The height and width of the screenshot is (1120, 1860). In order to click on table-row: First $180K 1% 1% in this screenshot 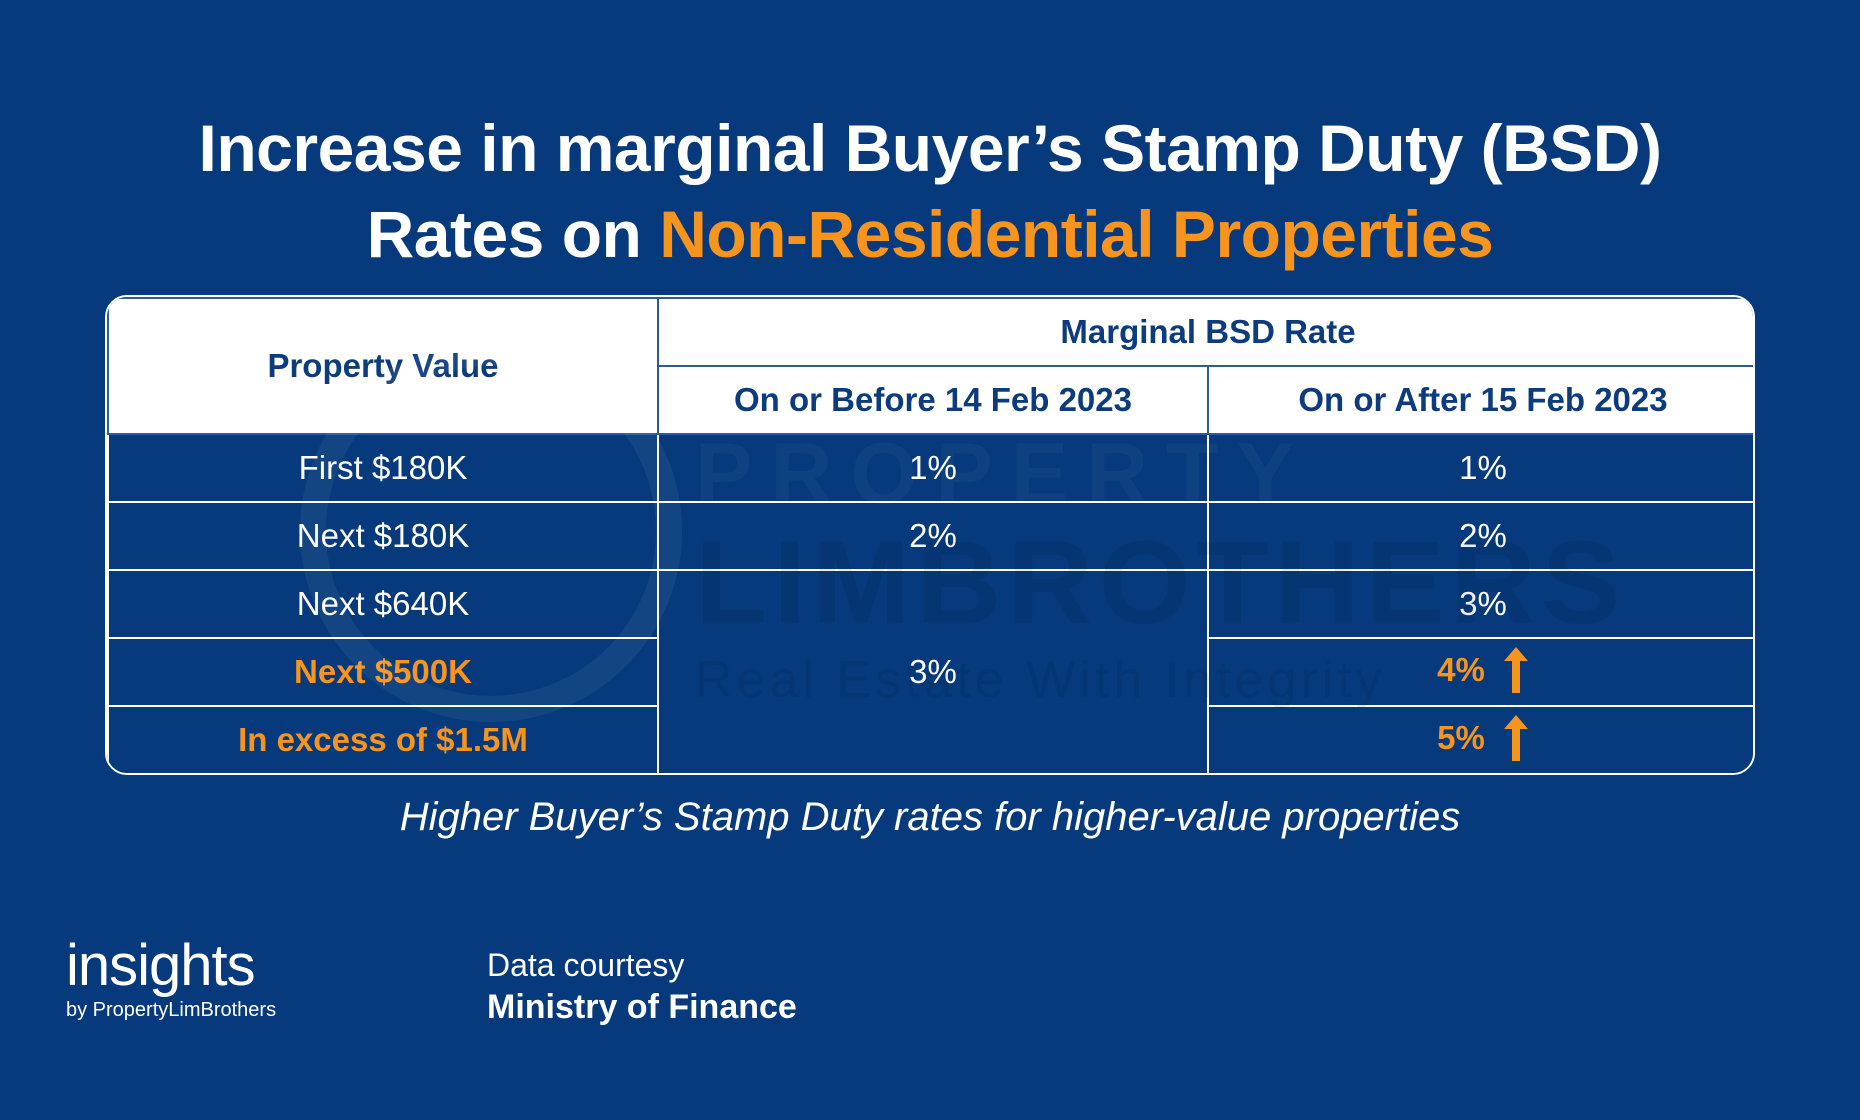, I will do `click(930, 468)`.